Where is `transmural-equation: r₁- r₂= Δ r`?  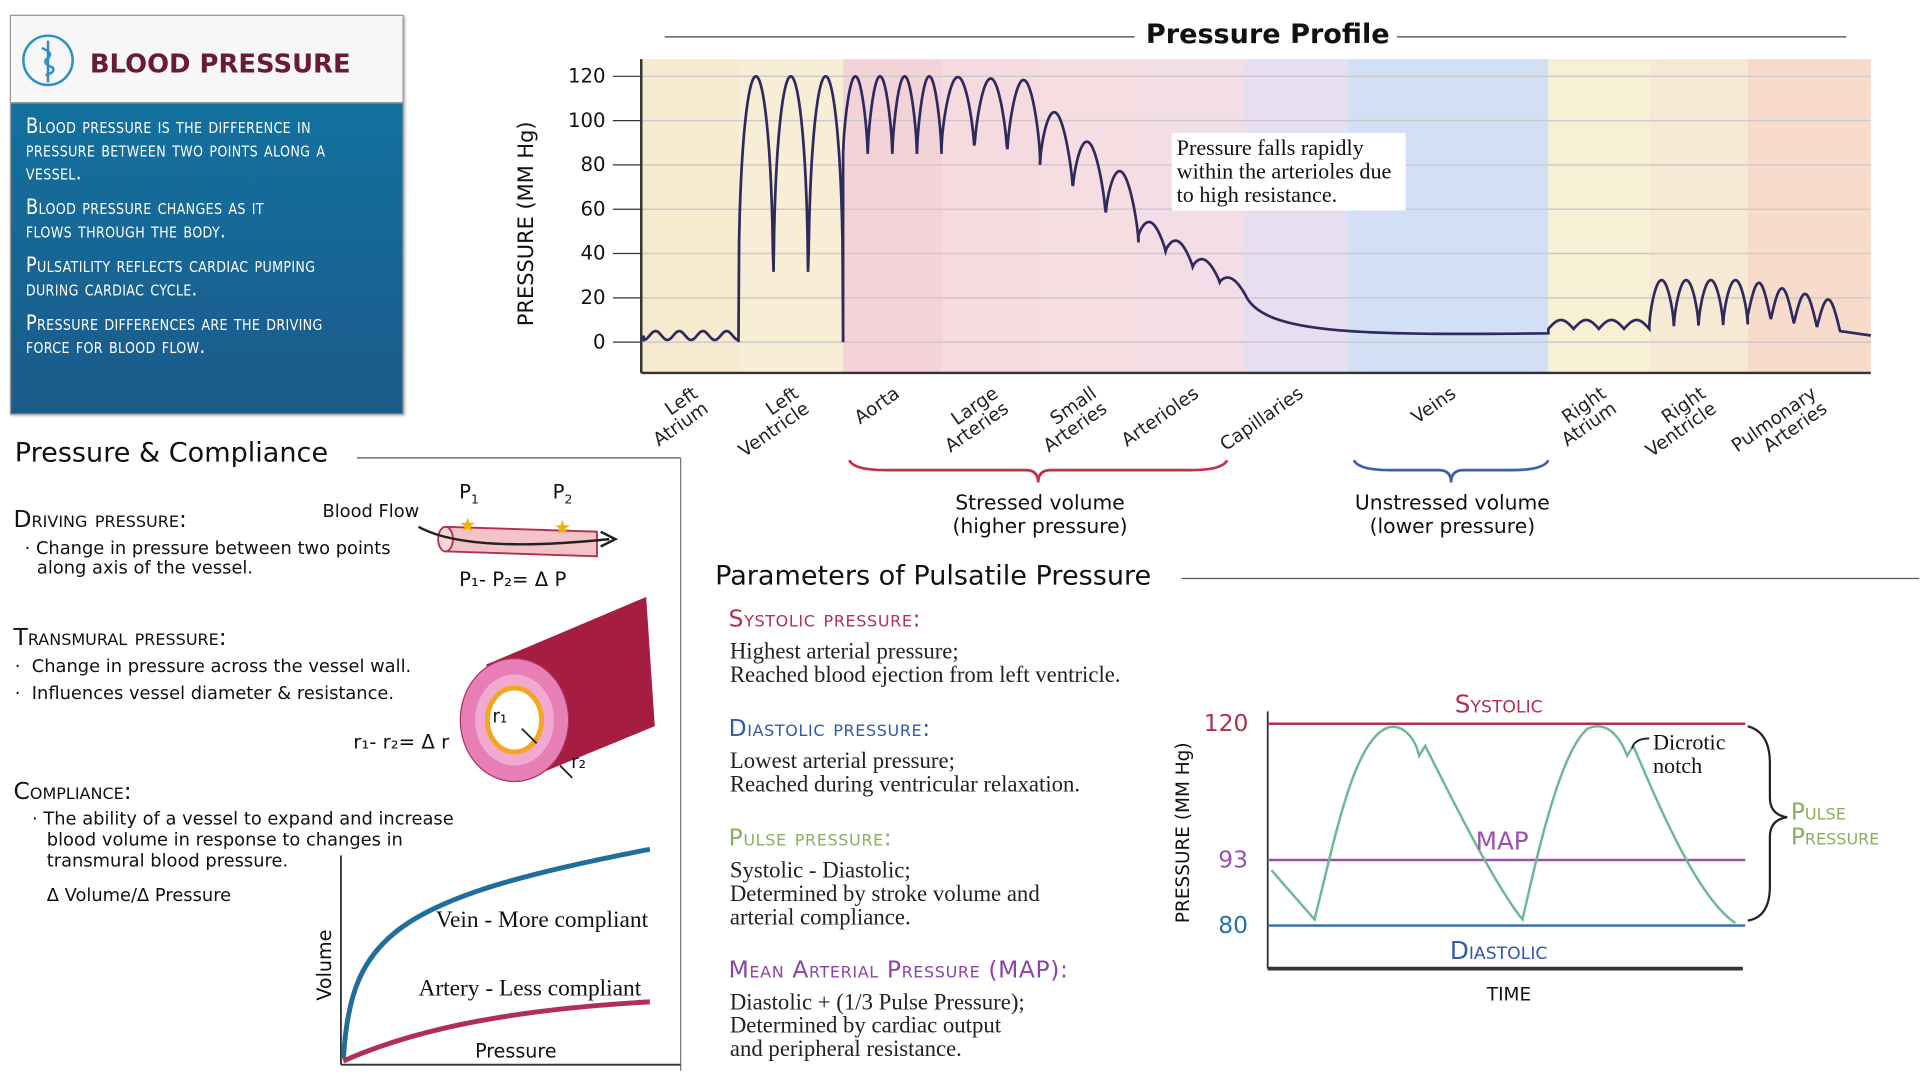 transmural-equation: r₁- r₂= Δ r is located at coordinates (401, 741).